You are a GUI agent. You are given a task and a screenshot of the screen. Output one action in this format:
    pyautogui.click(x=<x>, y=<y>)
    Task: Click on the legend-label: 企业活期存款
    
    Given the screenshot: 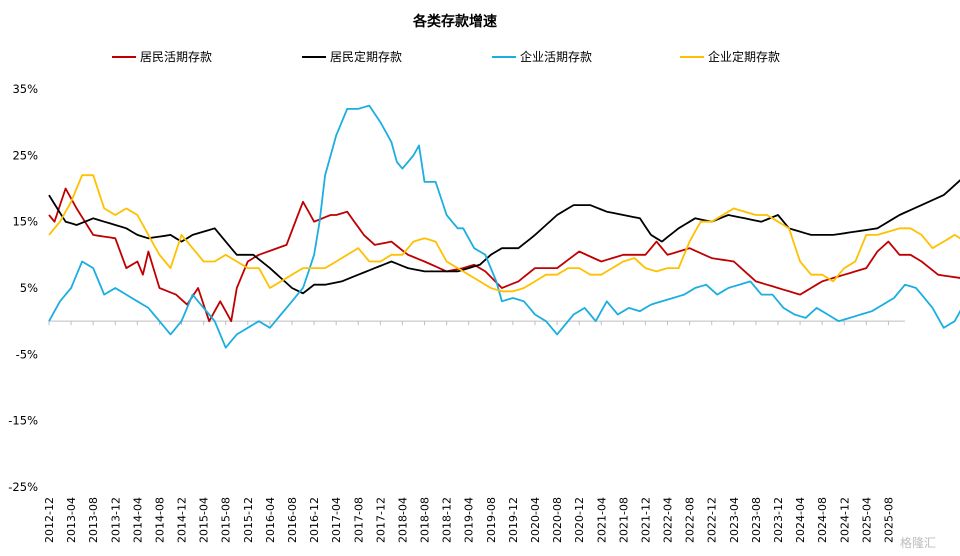 What is the action you would take?
    pyautogui.click(x=556, y=56)
    